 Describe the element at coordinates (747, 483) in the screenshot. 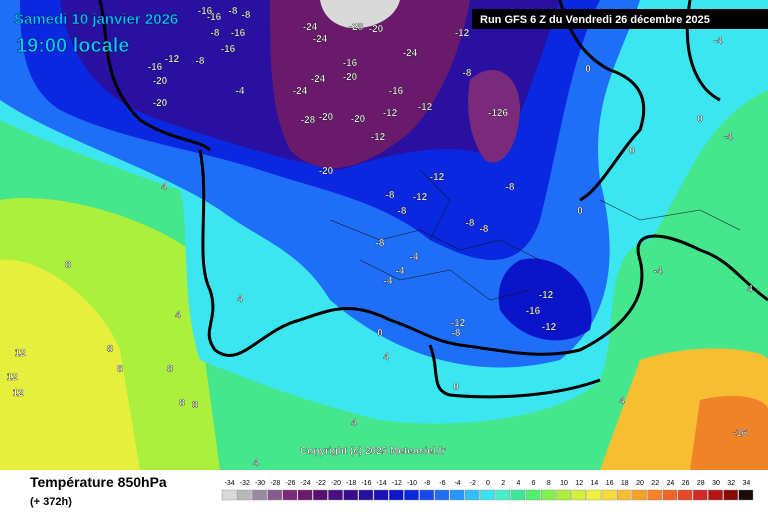

I see `scale-tick-label: 34` at that location.